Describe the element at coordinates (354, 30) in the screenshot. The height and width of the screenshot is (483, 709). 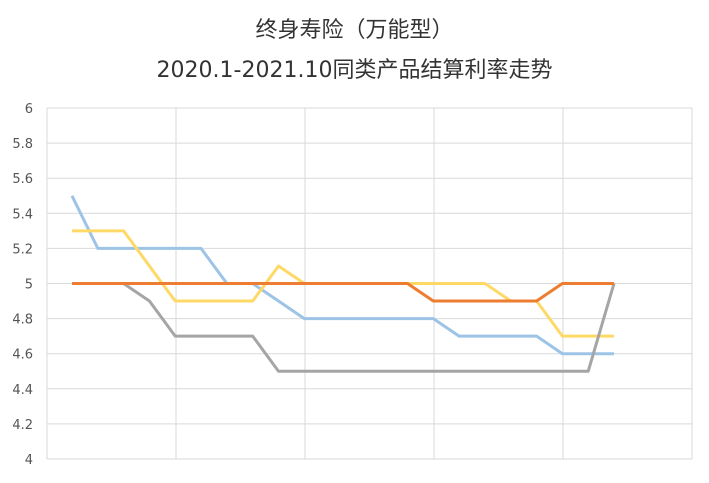
I see `chart-title: 终身寿险（万能型）` at that location.